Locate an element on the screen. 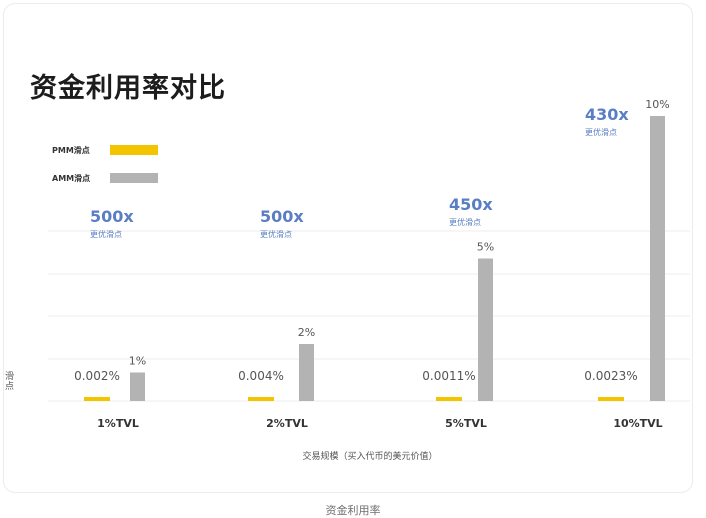 This screenshot has width=706, height=518. y-axis-label: 滑点 is located at coordinates (10, 382).